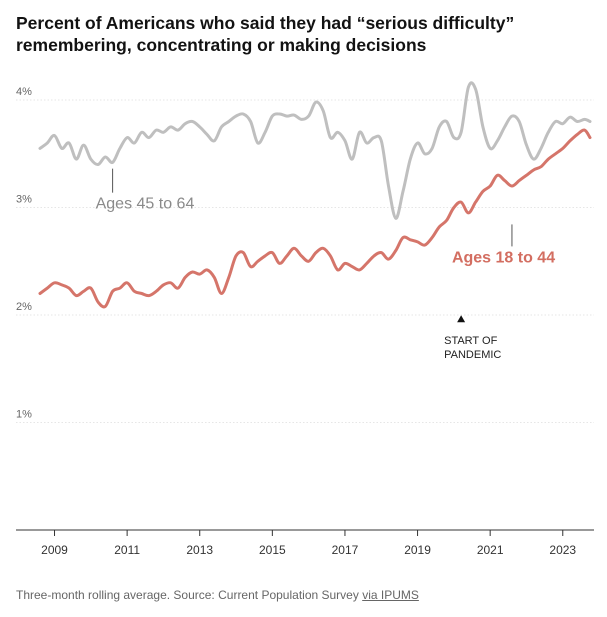 Image resolution: width=607 pixels, height=617 pixels. I want to click on x-tick-label: 2009, so click(54, 550).